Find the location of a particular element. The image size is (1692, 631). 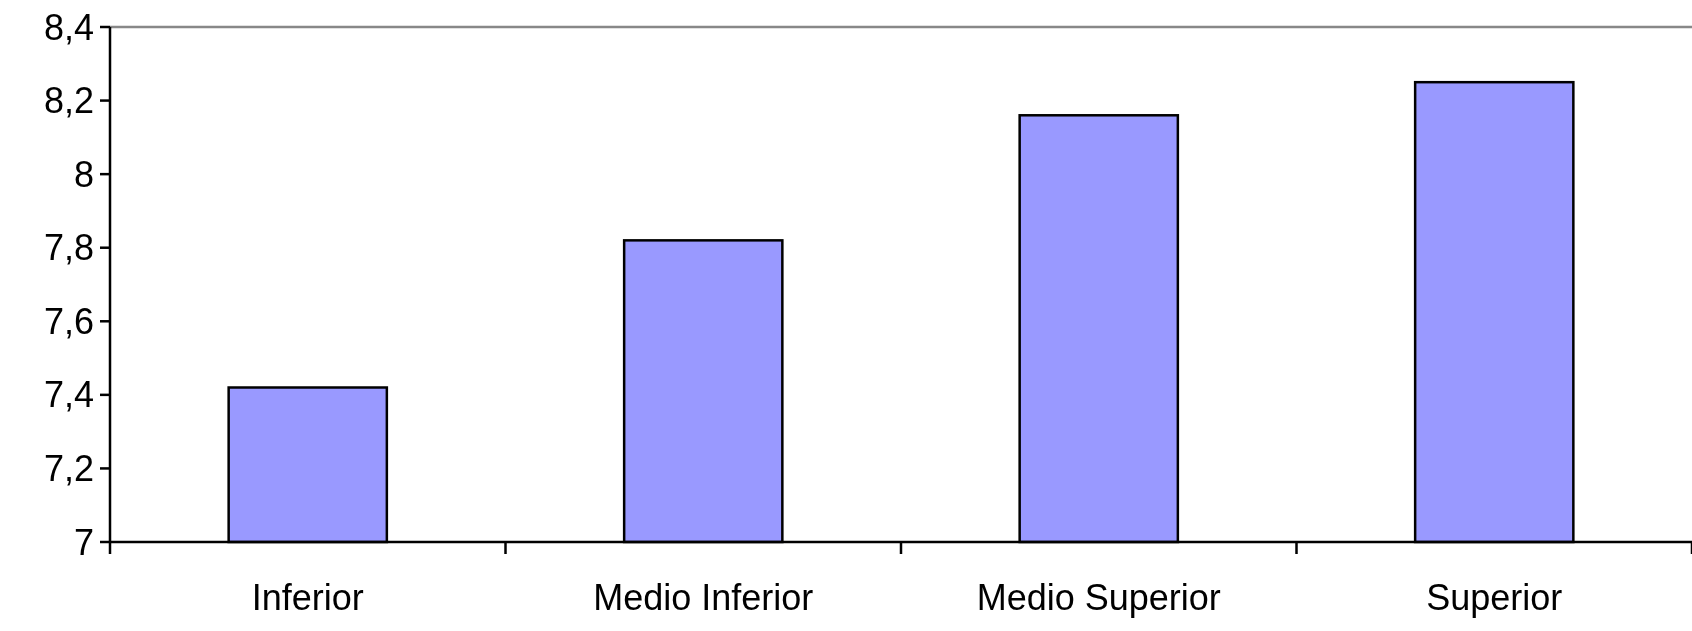

y-tick-label: 8,4 is located at coordinates (68, 27).